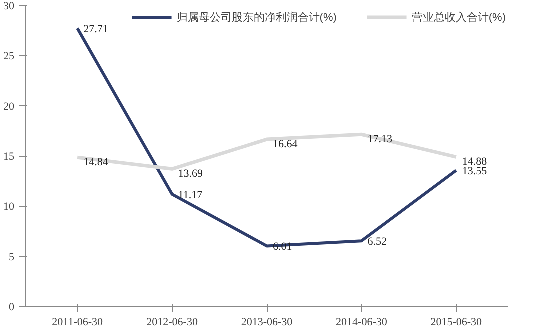 The height and width of the screenshot is (328, 538). What do you see at coordinates (12, 257) in the screenshot?
I see `y-tick-label: 5` at bounding box center [12, 257].